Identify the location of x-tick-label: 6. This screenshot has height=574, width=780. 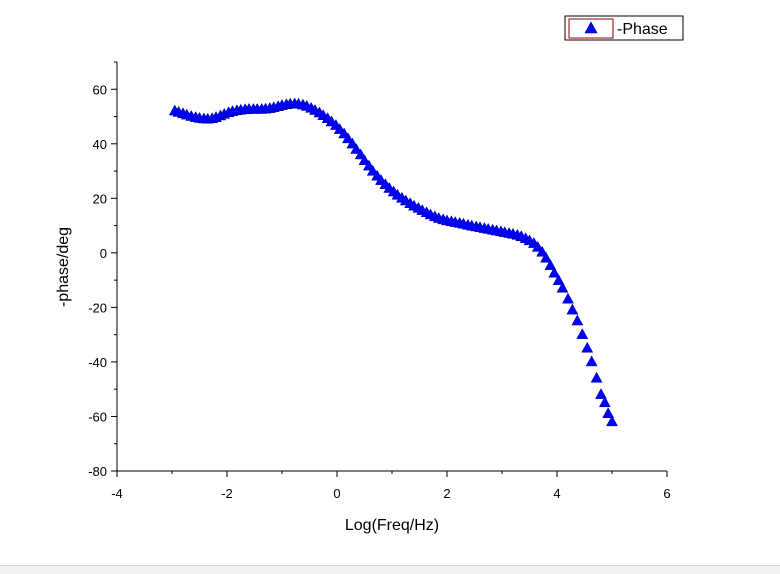
(666, 493).